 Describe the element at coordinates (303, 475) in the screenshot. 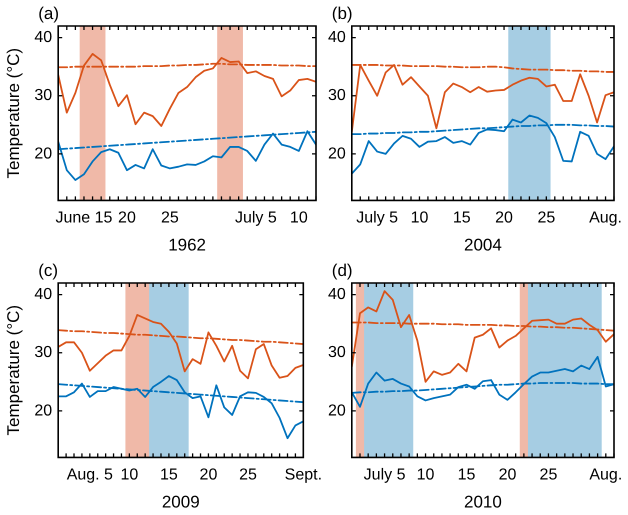

I see `x-tick-label: Sept.` at that location.